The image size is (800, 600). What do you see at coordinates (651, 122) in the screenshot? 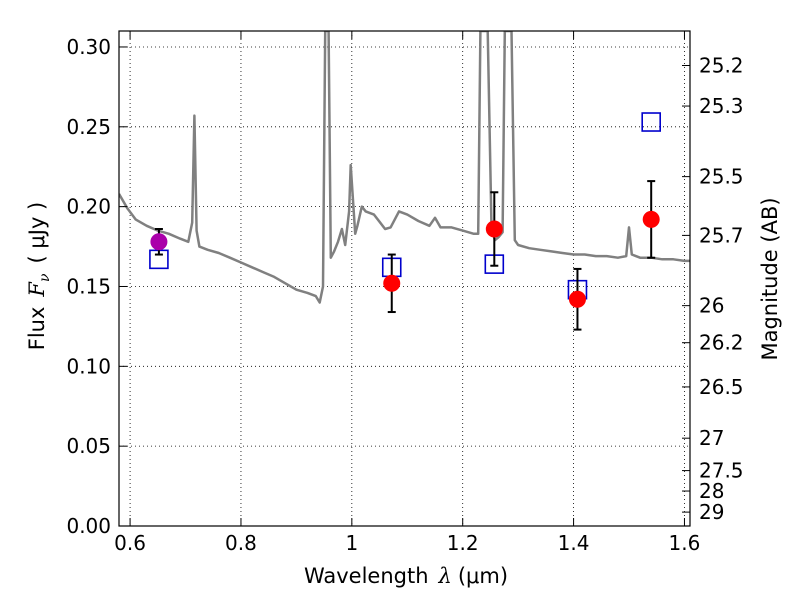
I see `model-square` at bounding box center [651, 122].